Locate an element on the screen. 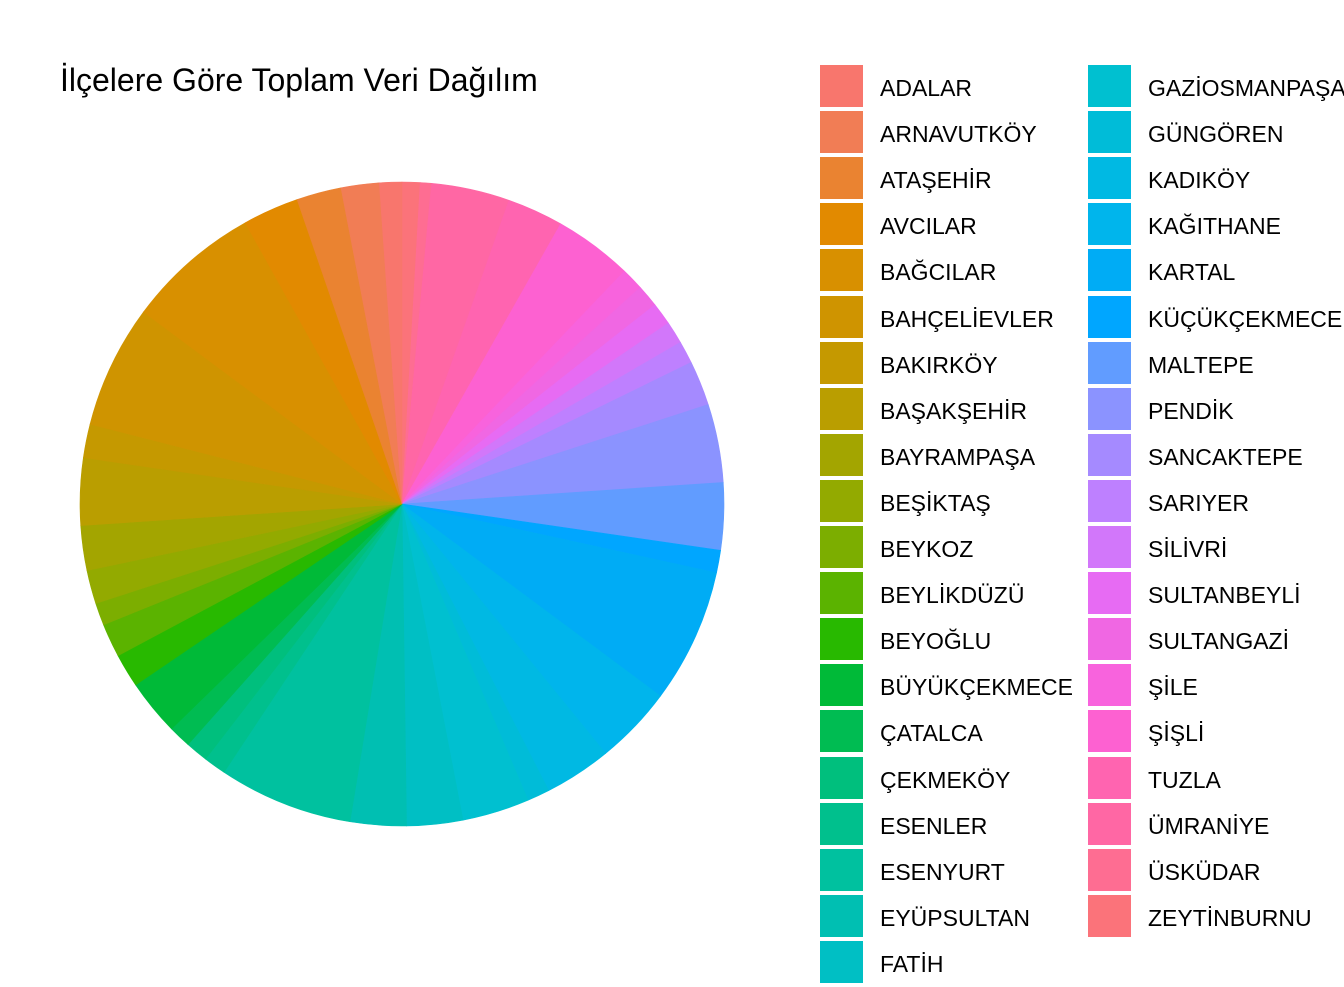 The width and height of the screenshot is (1344, 987). pie-slice-bahçeli̇evler is located at coordinates (246, 408).